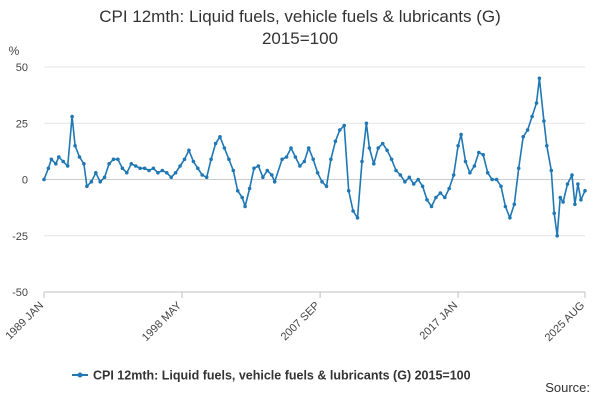 This screenshot has width=600, height=400. Describe the element at coordinates (565, 322) in the screenshot. I see `x-tick-label: 2025 AUG` at that location.